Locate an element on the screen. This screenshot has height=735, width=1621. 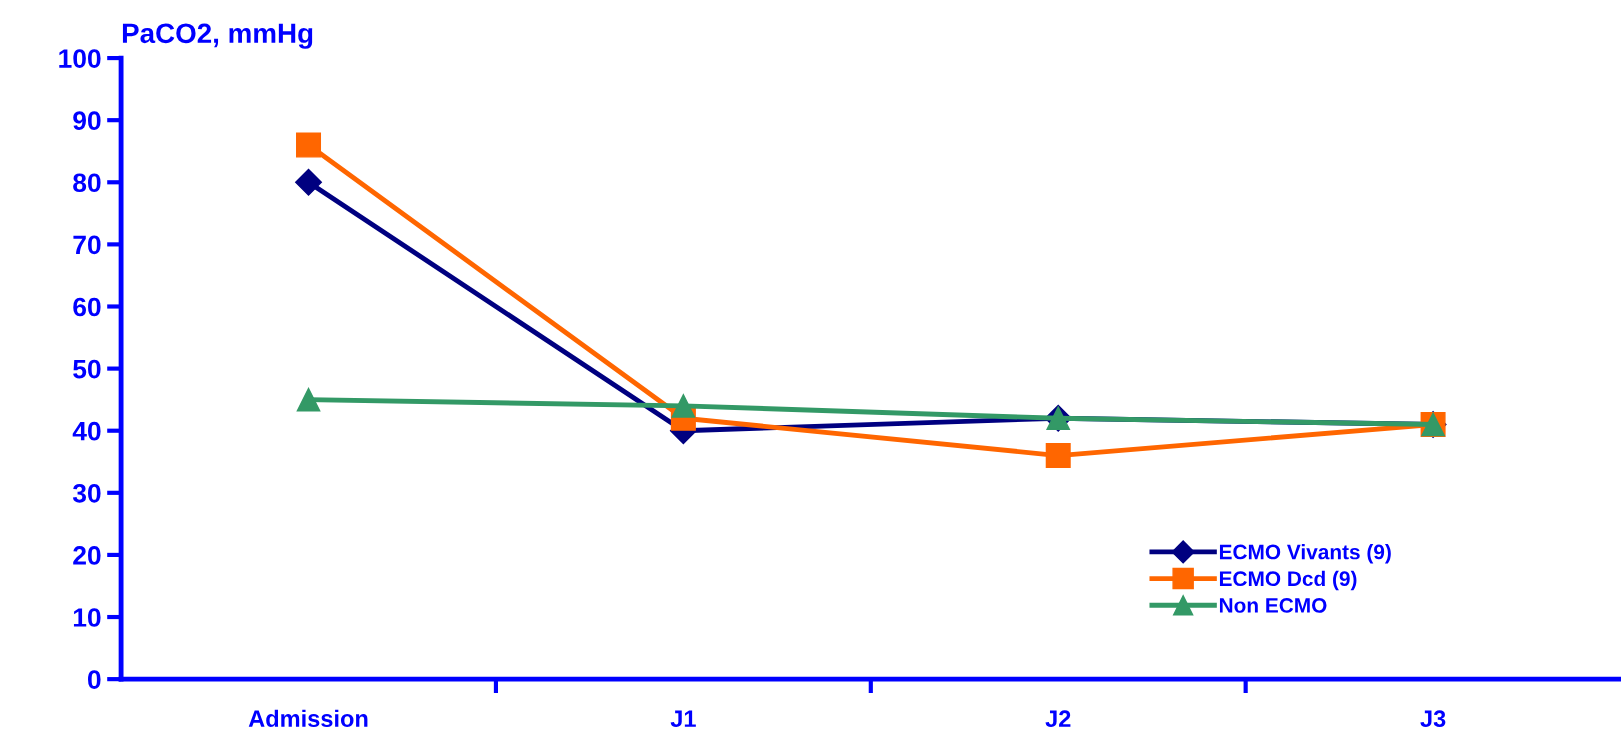
y-tick-label: 70 is located at coordinates (87, 245).